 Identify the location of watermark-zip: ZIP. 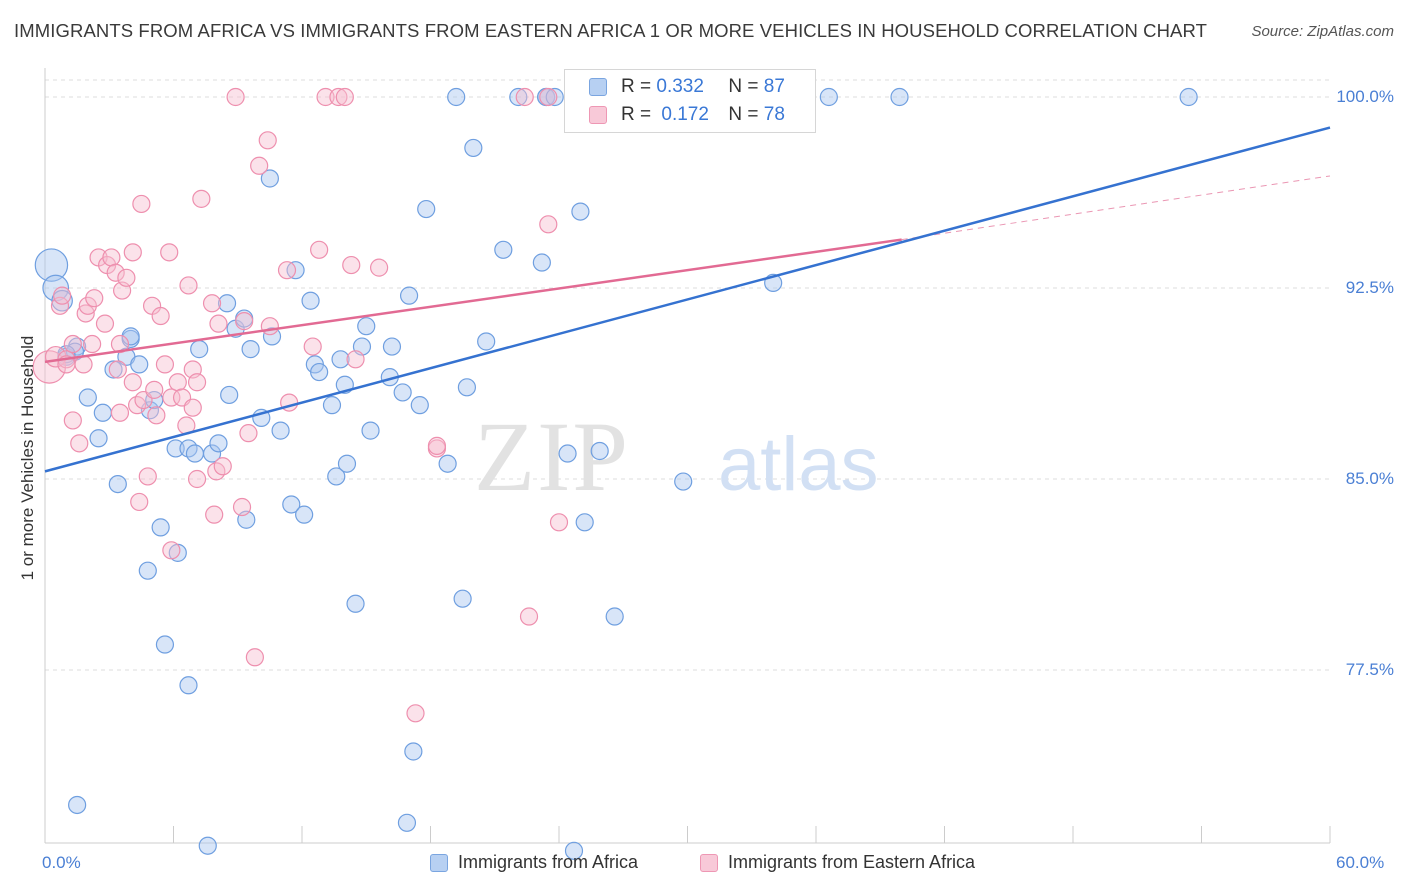
(552, 456).